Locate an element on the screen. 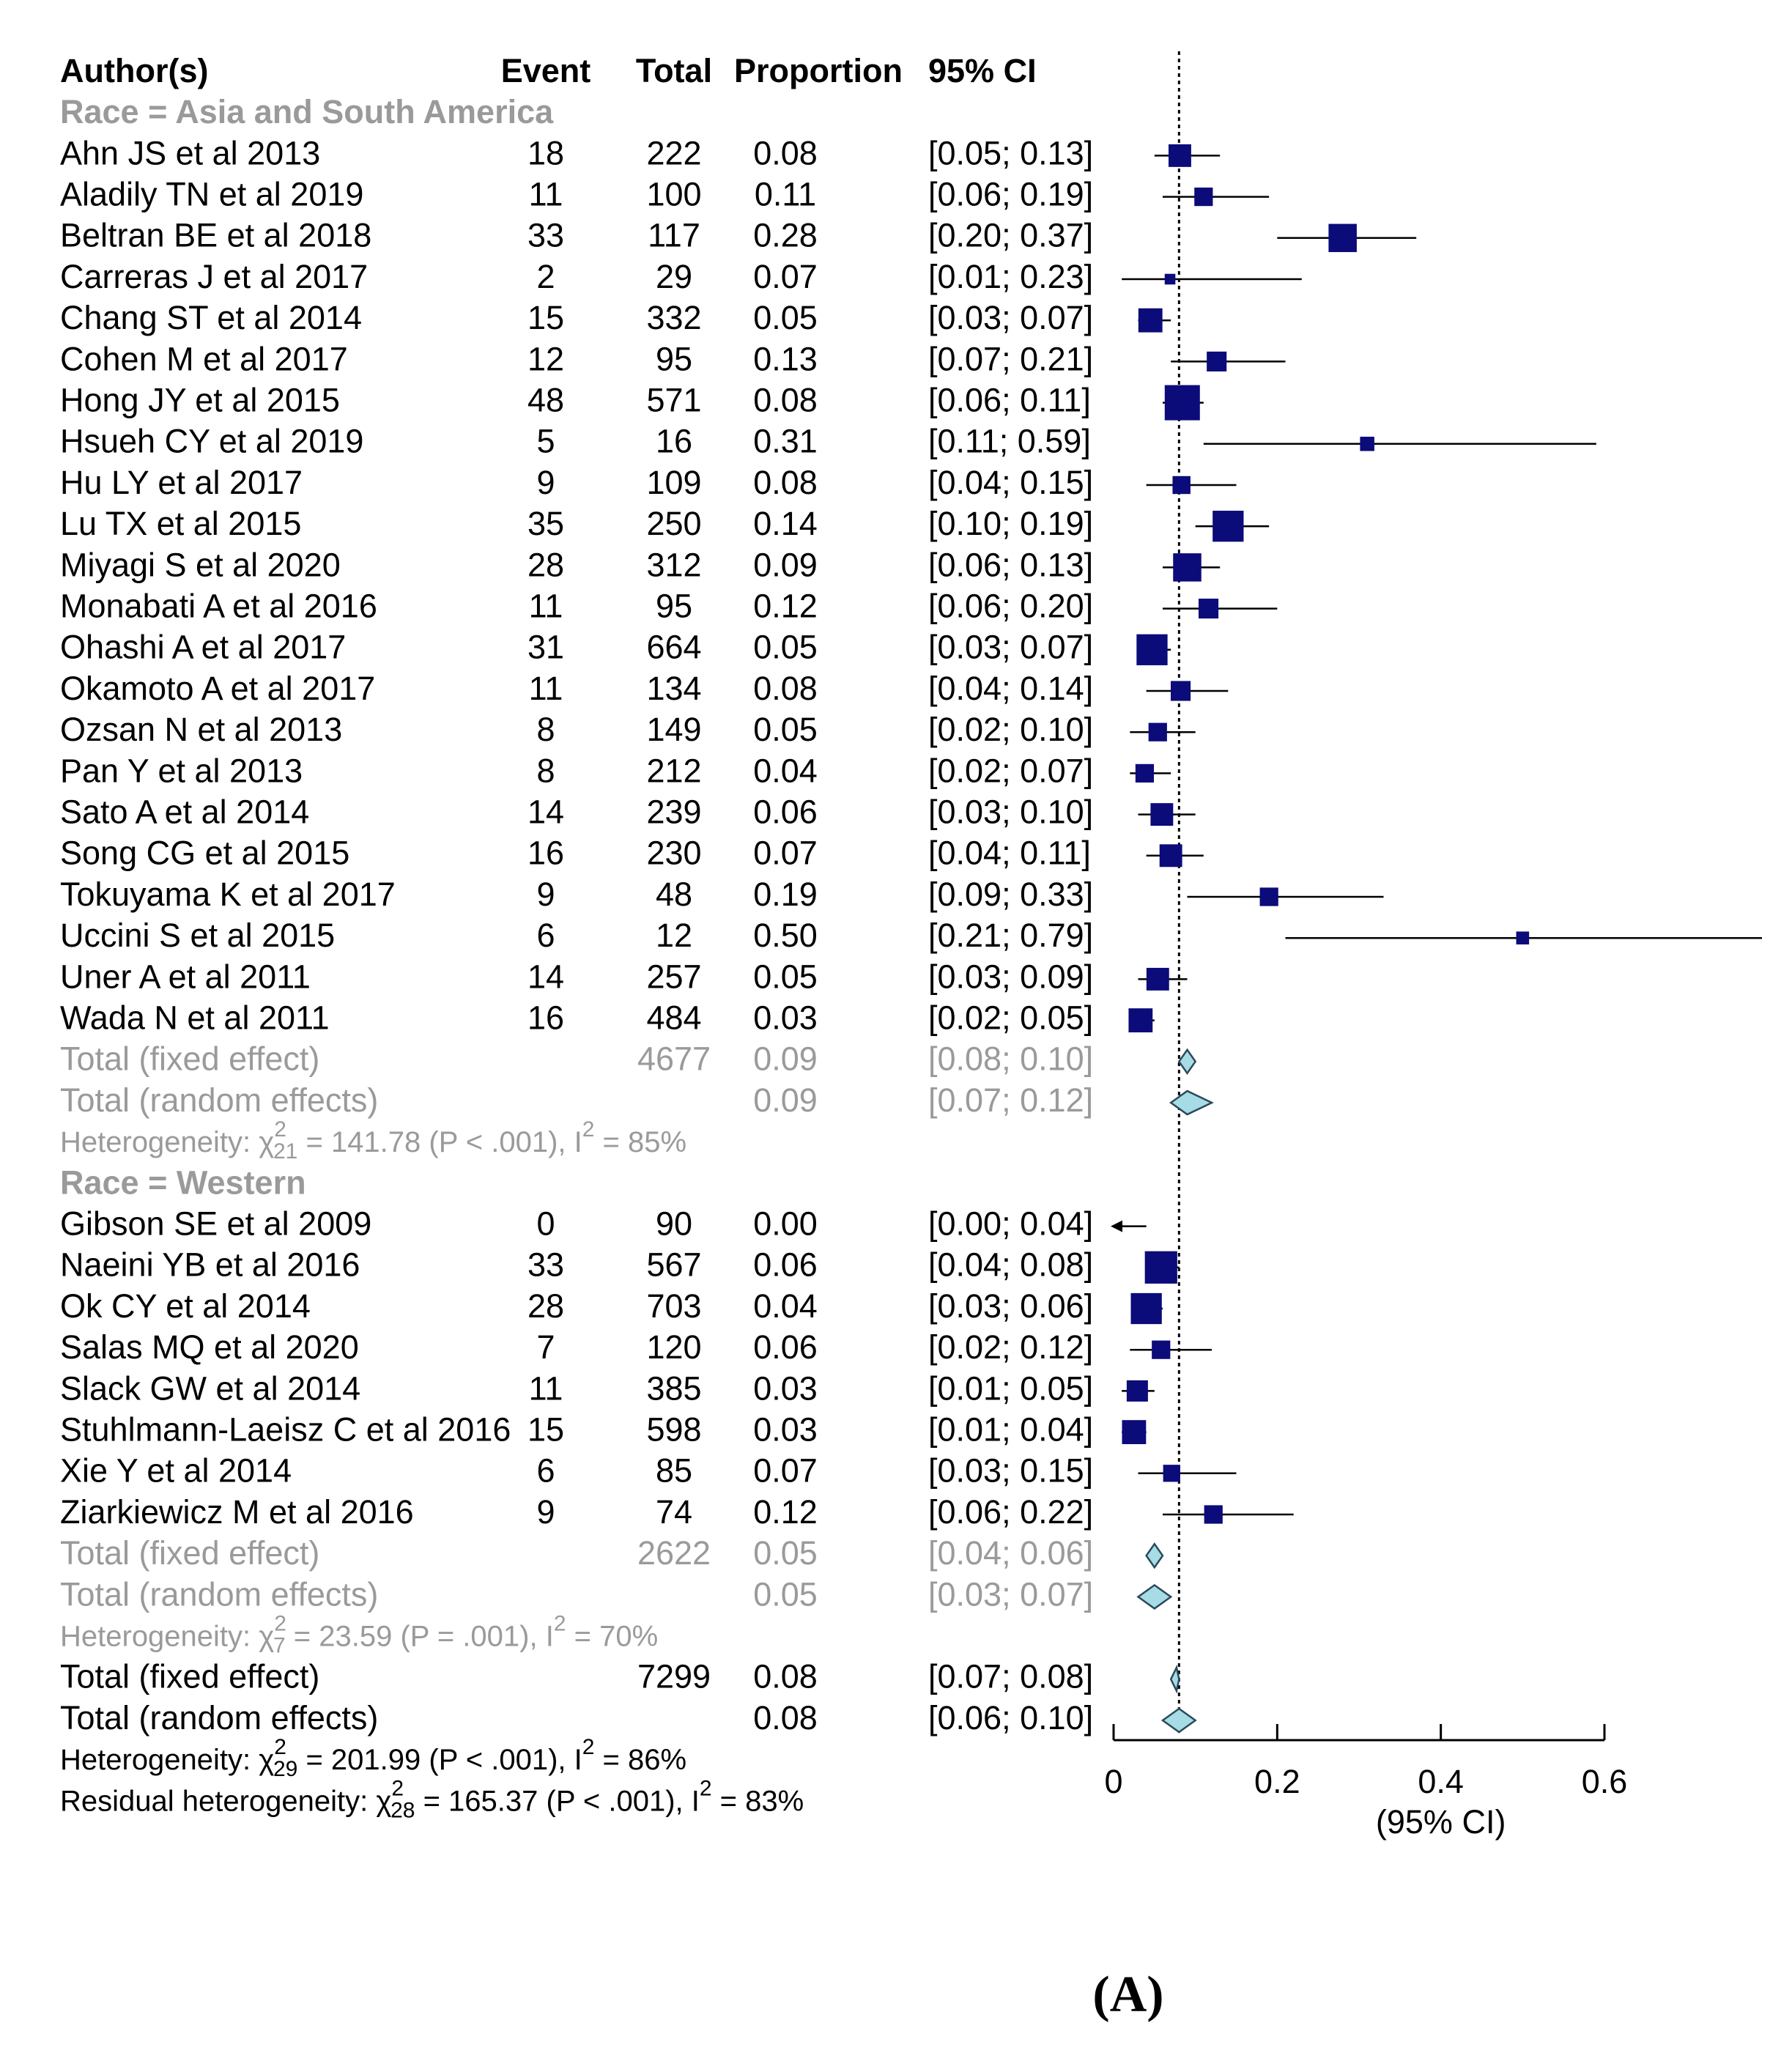  study-total: 484 is located at coordinates (673, 1018).